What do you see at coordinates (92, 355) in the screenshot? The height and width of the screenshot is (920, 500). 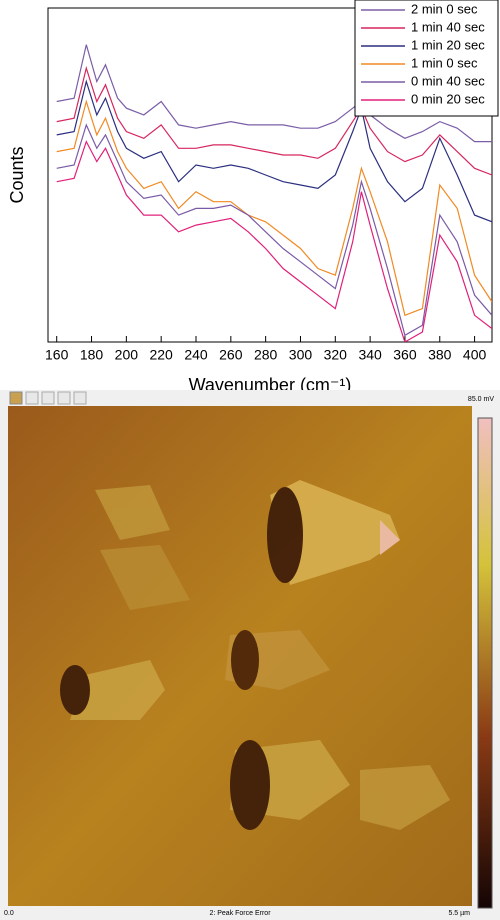 I see `x-tick-label: 180` at bounding box center [92, 355].